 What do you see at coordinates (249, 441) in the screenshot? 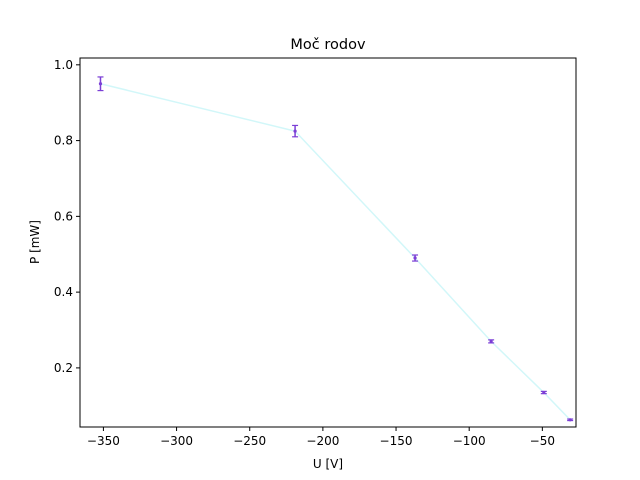
I see `x-tick-label: −250` at bounding box center [249, 441].